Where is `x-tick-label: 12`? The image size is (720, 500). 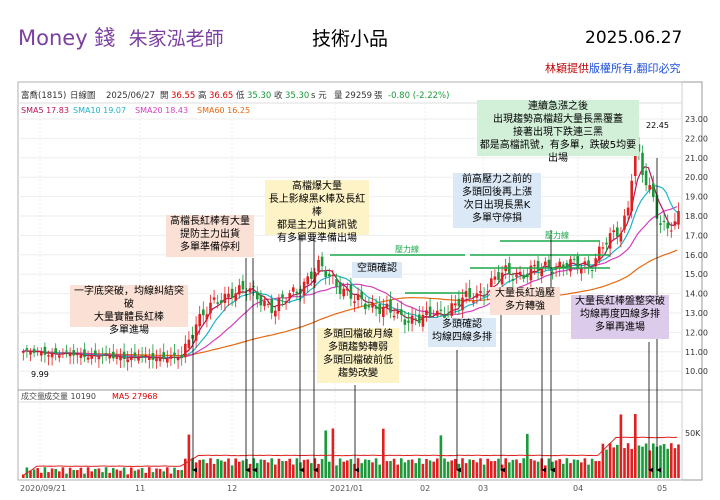
x-tick-label: 12 is located at coordinates (232, 488).